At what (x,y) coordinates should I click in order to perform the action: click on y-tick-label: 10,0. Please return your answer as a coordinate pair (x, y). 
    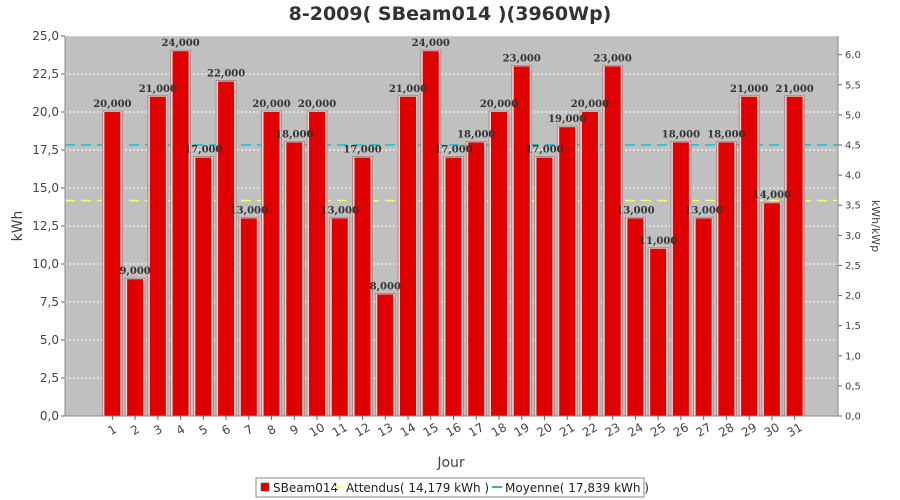
    Looking at the image, I should click on (45, 264).